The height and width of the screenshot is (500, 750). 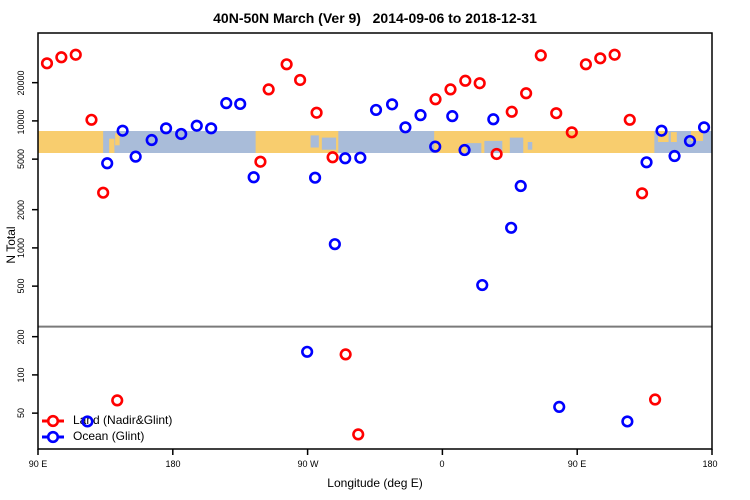 I want to click on legend-label-land: Land (Nadir&Glint), so click(x=123, y=420).